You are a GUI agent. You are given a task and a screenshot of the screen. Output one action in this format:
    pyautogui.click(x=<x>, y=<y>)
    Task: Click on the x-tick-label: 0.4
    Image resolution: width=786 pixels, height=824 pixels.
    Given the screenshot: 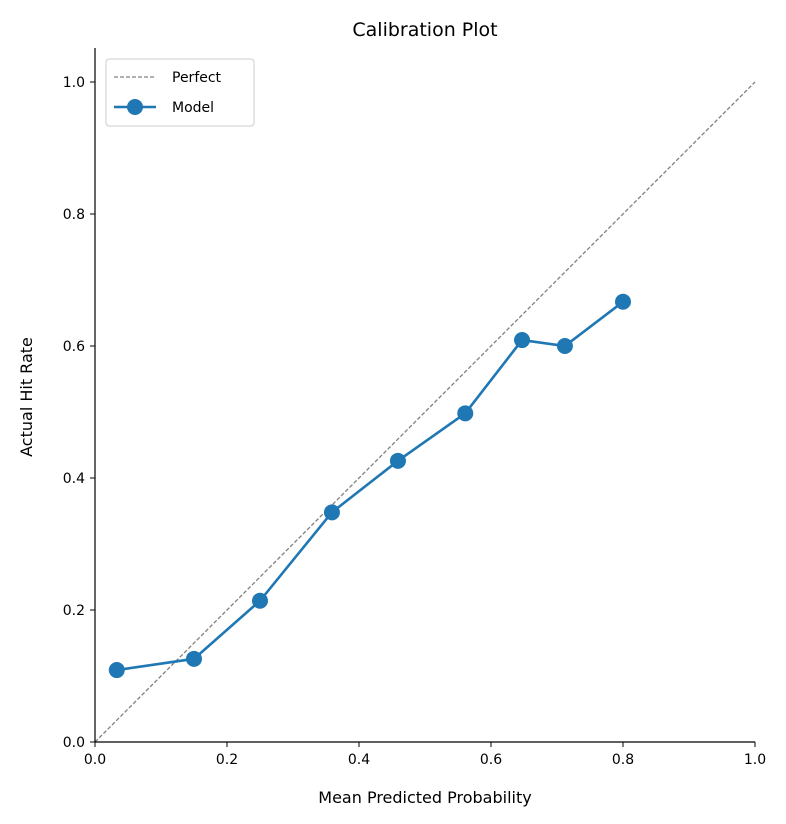 What is the action you would take?
    pyautogui.click(x=359, y=760)
    